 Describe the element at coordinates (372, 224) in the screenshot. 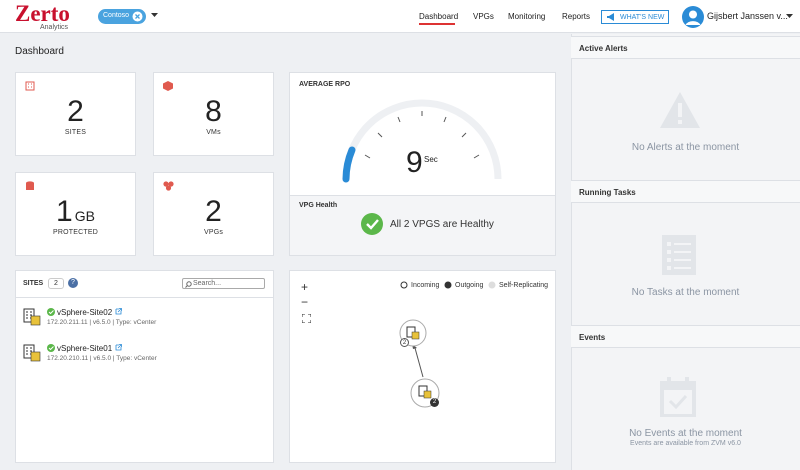

I see `healthy-icon` at that location.